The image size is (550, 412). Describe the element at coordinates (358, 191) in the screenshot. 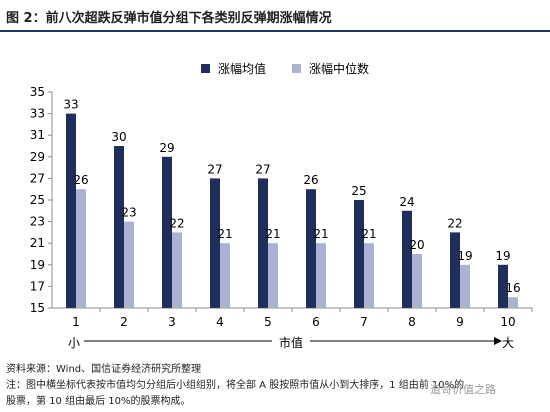

I see `data-label-mean: 25` at that location.